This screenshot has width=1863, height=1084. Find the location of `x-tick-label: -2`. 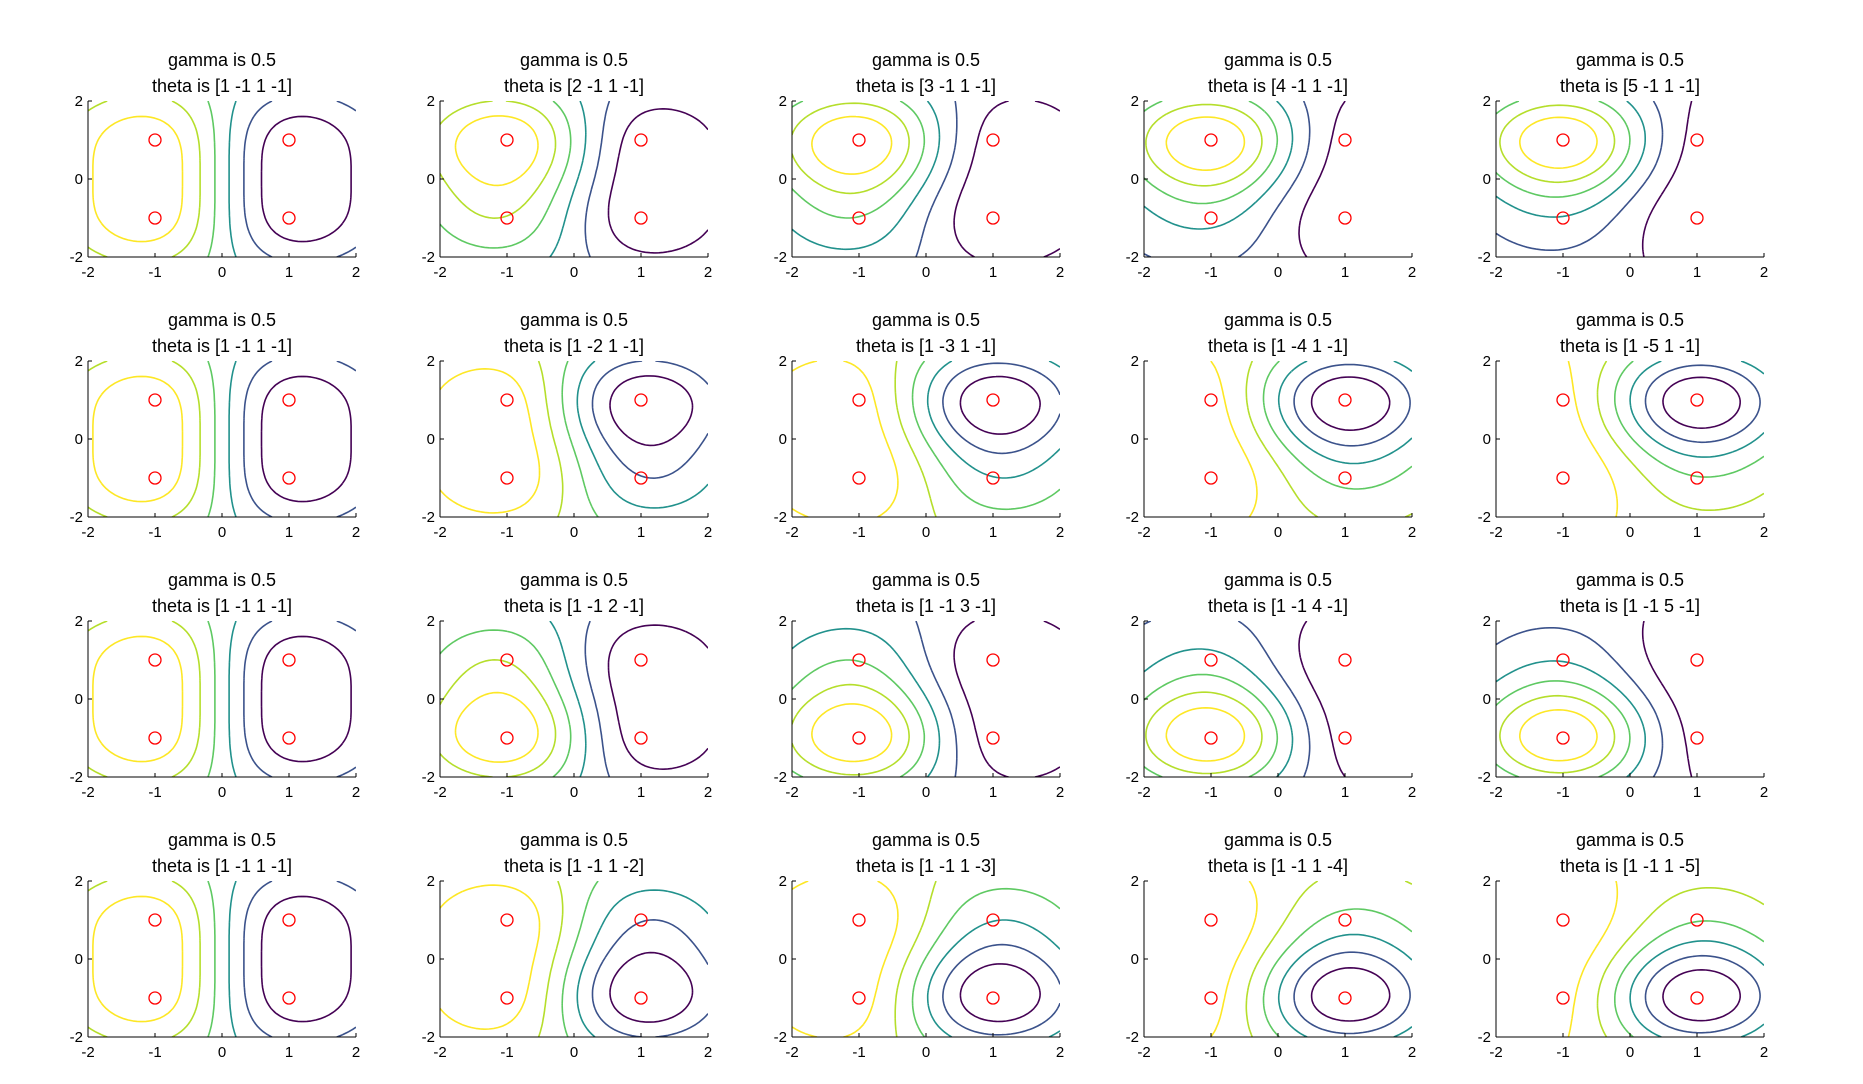

x-tick-label: -2 is located at coordinates (1495, 1052).